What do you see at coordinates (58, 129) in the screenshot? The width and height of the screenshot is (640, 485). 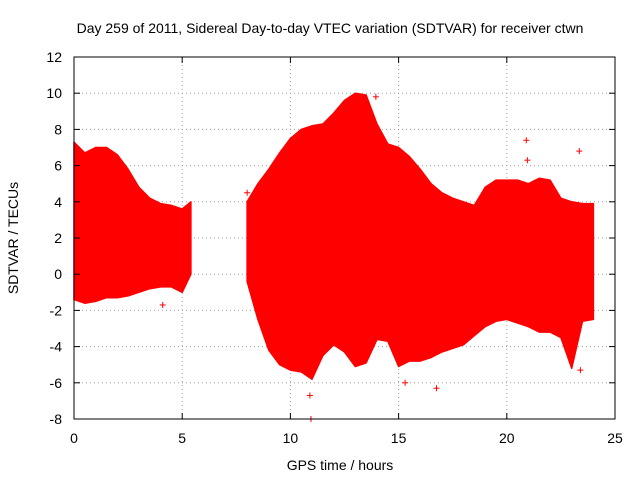 I see `y-tick-label: 8` at bounding box center [58, 129].